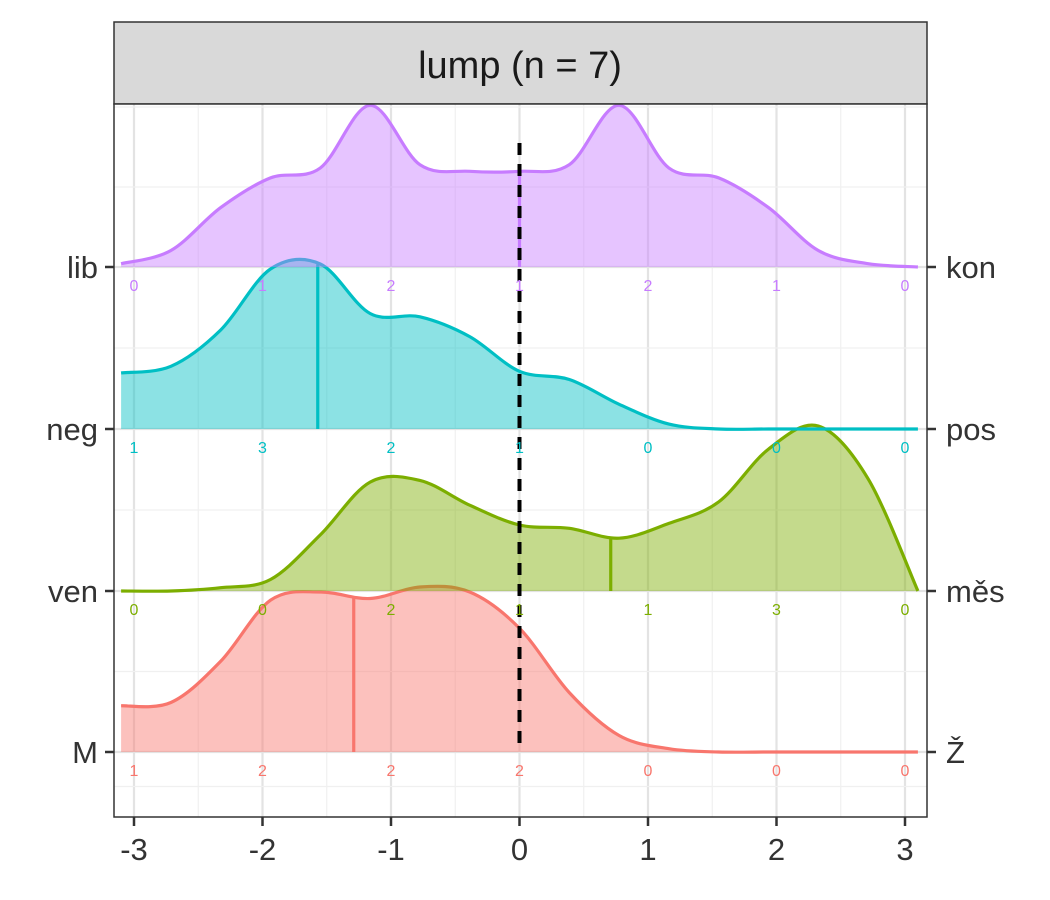 This screenshot has height=900, width=1050. What do you see at coordinates (520, 66) in the screenshot?
I see `facet-title: lump (n = 7)` at bounding box center [520, 66].